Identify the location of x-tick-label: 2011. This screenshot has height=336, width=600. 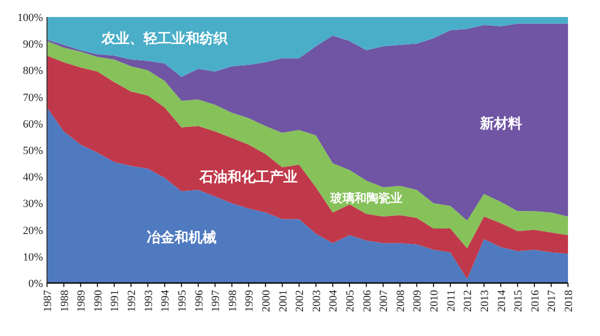
(451, 301).